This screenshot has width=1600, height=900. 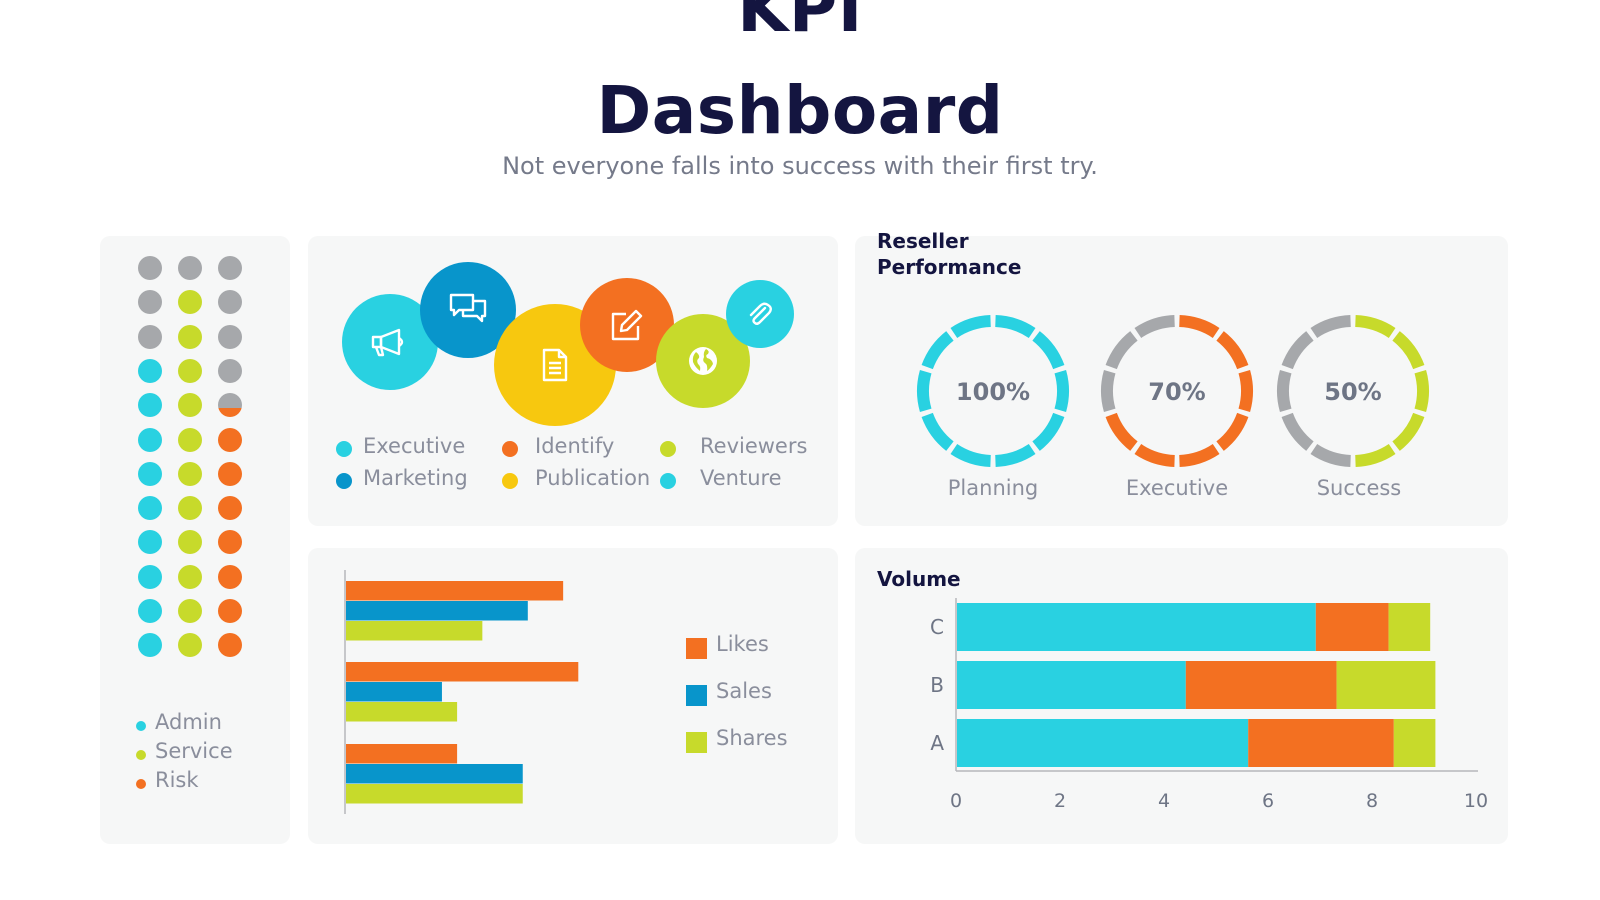 I want to click on bubble-paperclip, so click(x=760, y=314).